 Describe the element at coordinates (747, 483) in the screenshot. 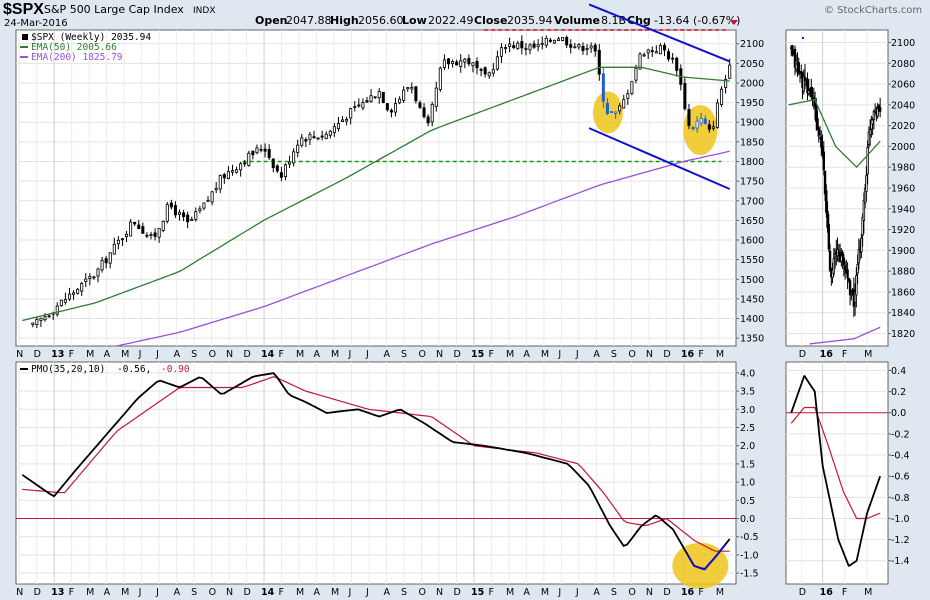

I see `y-tick-label: 1.0` at that location.